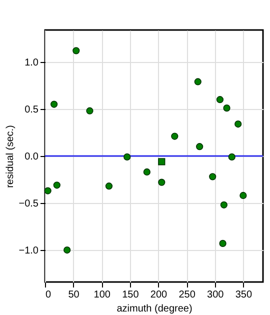 The image size is (270, 315). Describe the element at coordinates (74, 295) in the screenshot. I see `x-tick-label: 50` at that location.